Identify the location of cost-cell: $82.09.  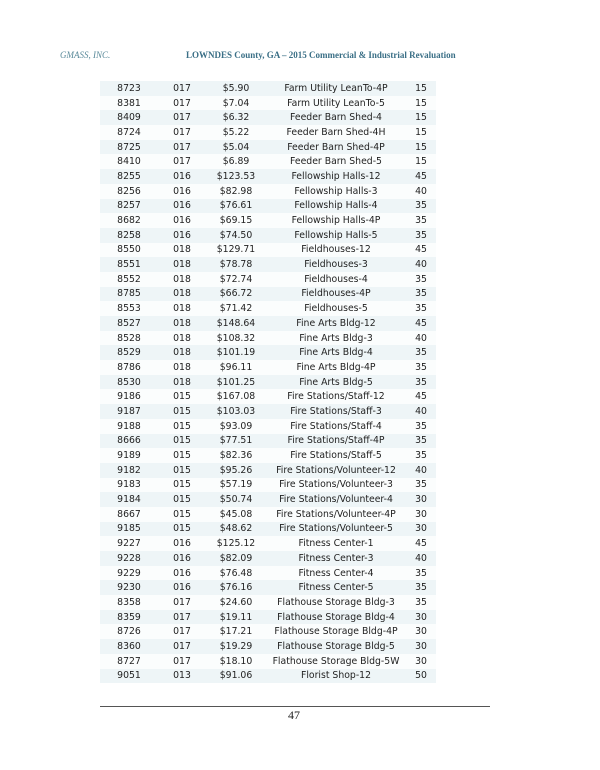
(236, 558).